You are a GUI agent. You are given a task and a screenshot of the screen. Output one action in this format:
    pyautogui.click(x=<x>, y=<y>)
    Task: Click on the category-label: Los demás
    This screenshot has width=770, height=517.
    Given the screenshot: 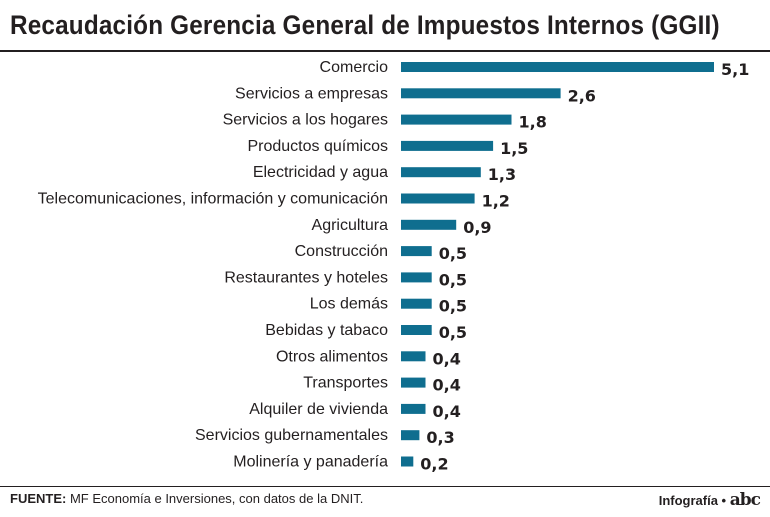 What is the action you would take?
    pyautogui.click(x=349, y=304)
    